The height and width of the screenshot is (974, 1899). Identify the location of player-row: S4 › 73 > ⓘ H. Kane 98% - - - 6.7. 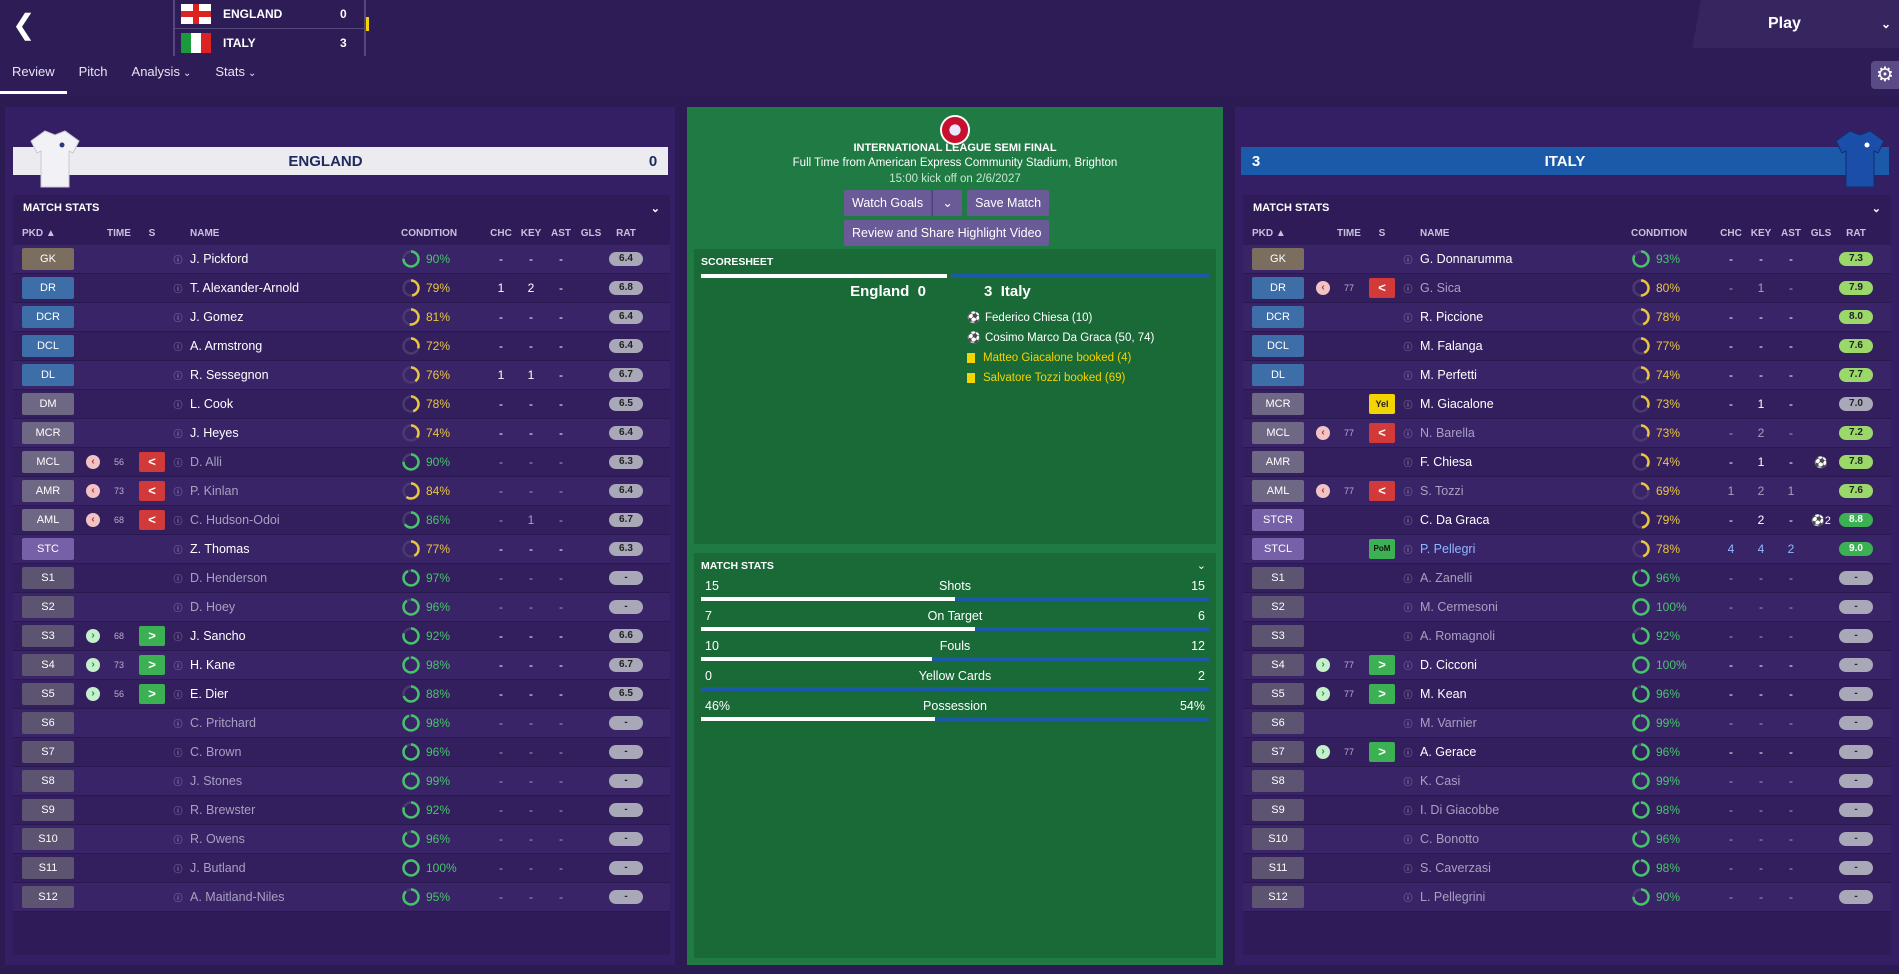
(341, 665).